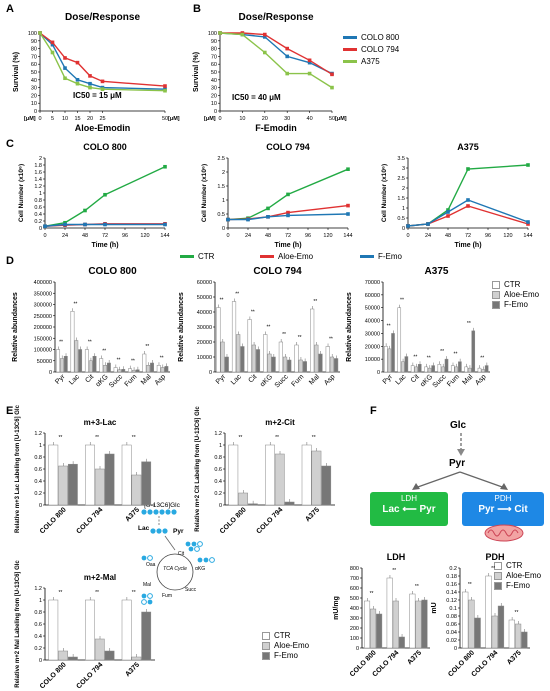  What do you see at coordinates (354, 599) in the screenshot?
I see `y-tick-label: 500` at bounding box center [354, 599].